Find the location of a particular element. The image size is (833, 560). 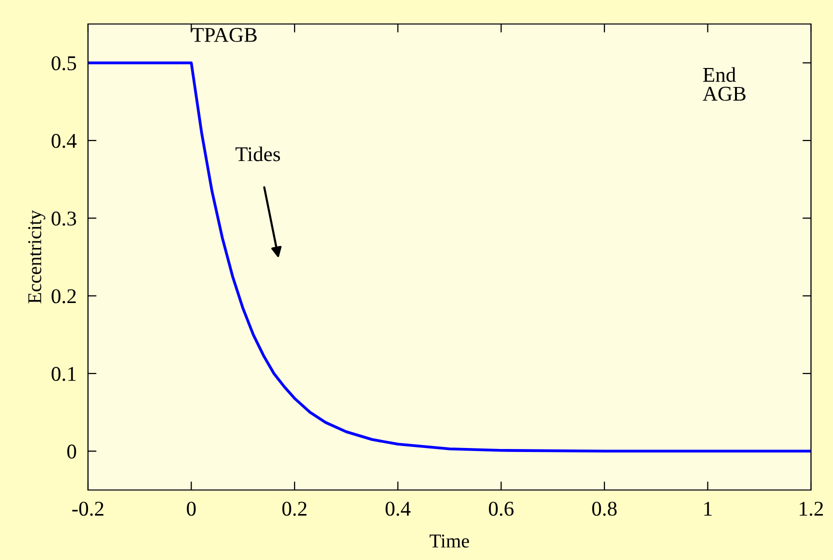

x-tick-label: 1 is located at coordinates (708, 509).